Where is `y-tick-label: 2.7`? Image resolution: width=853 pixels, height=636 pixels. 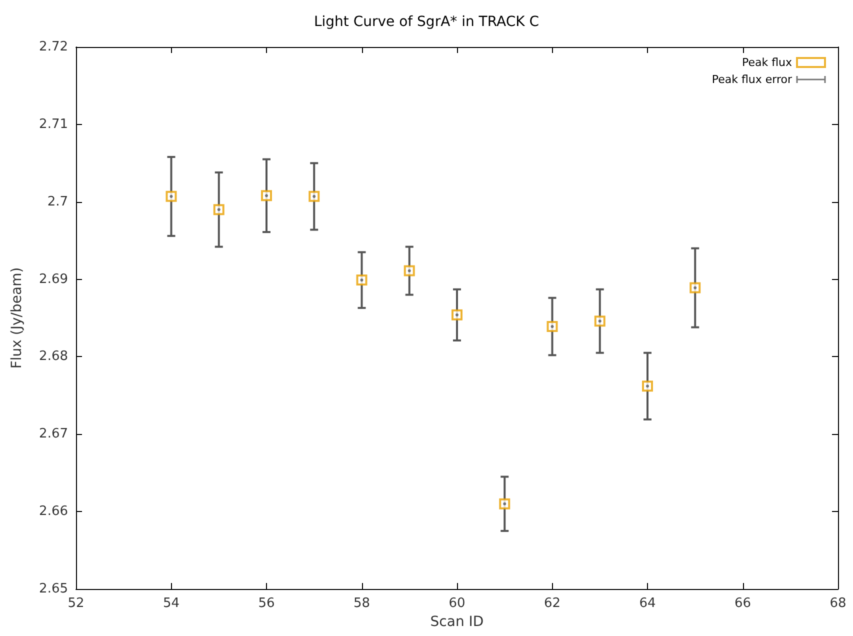
y-tick-label: 2.7 is located at coordinates (57, 202).